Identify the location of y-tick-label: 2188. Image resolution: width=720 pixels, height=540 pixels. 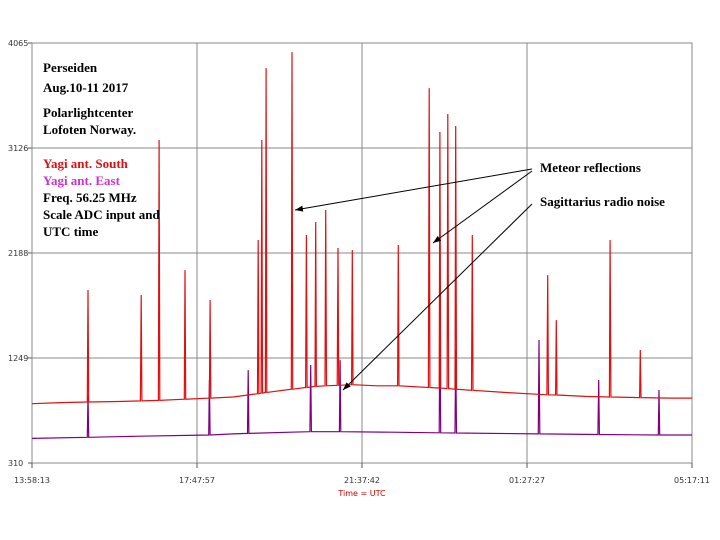
(18, 253).